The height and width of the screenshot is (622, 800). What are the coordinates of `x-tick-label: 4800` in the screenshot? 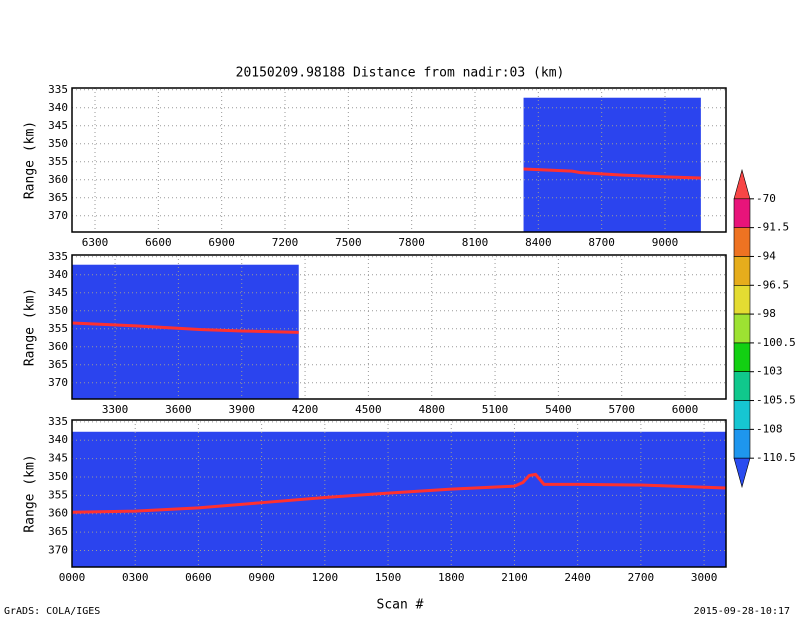 It's located at (431, 409).